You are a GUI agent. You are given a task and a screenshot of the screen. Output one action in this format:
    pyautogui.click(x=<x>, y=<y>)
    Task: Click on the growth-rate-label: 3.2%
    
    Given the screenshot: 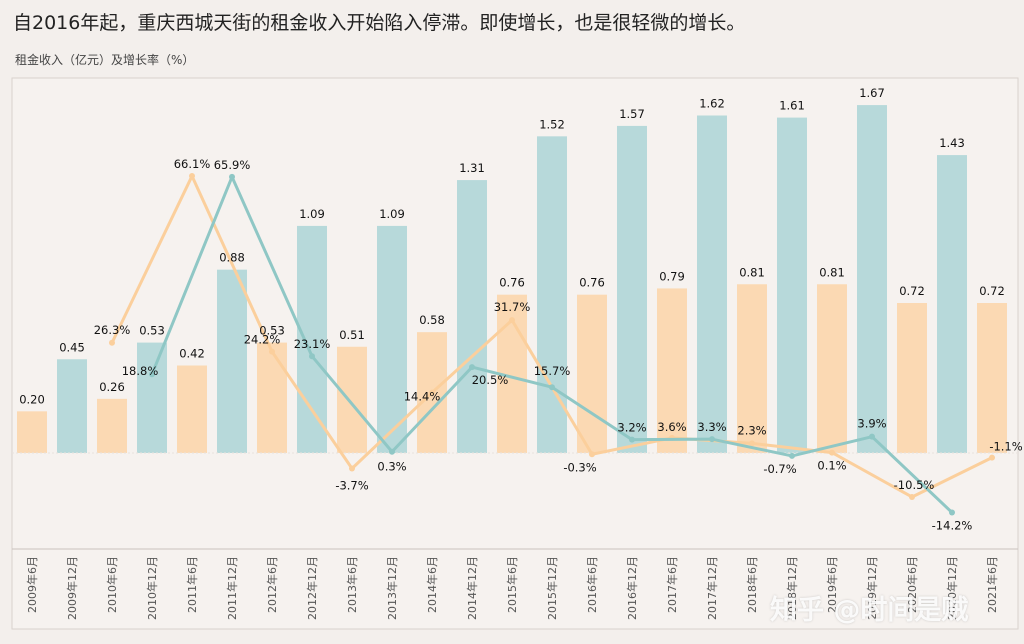 What is the action you would take?
    pyautogui.click(x=631, y=428)
    